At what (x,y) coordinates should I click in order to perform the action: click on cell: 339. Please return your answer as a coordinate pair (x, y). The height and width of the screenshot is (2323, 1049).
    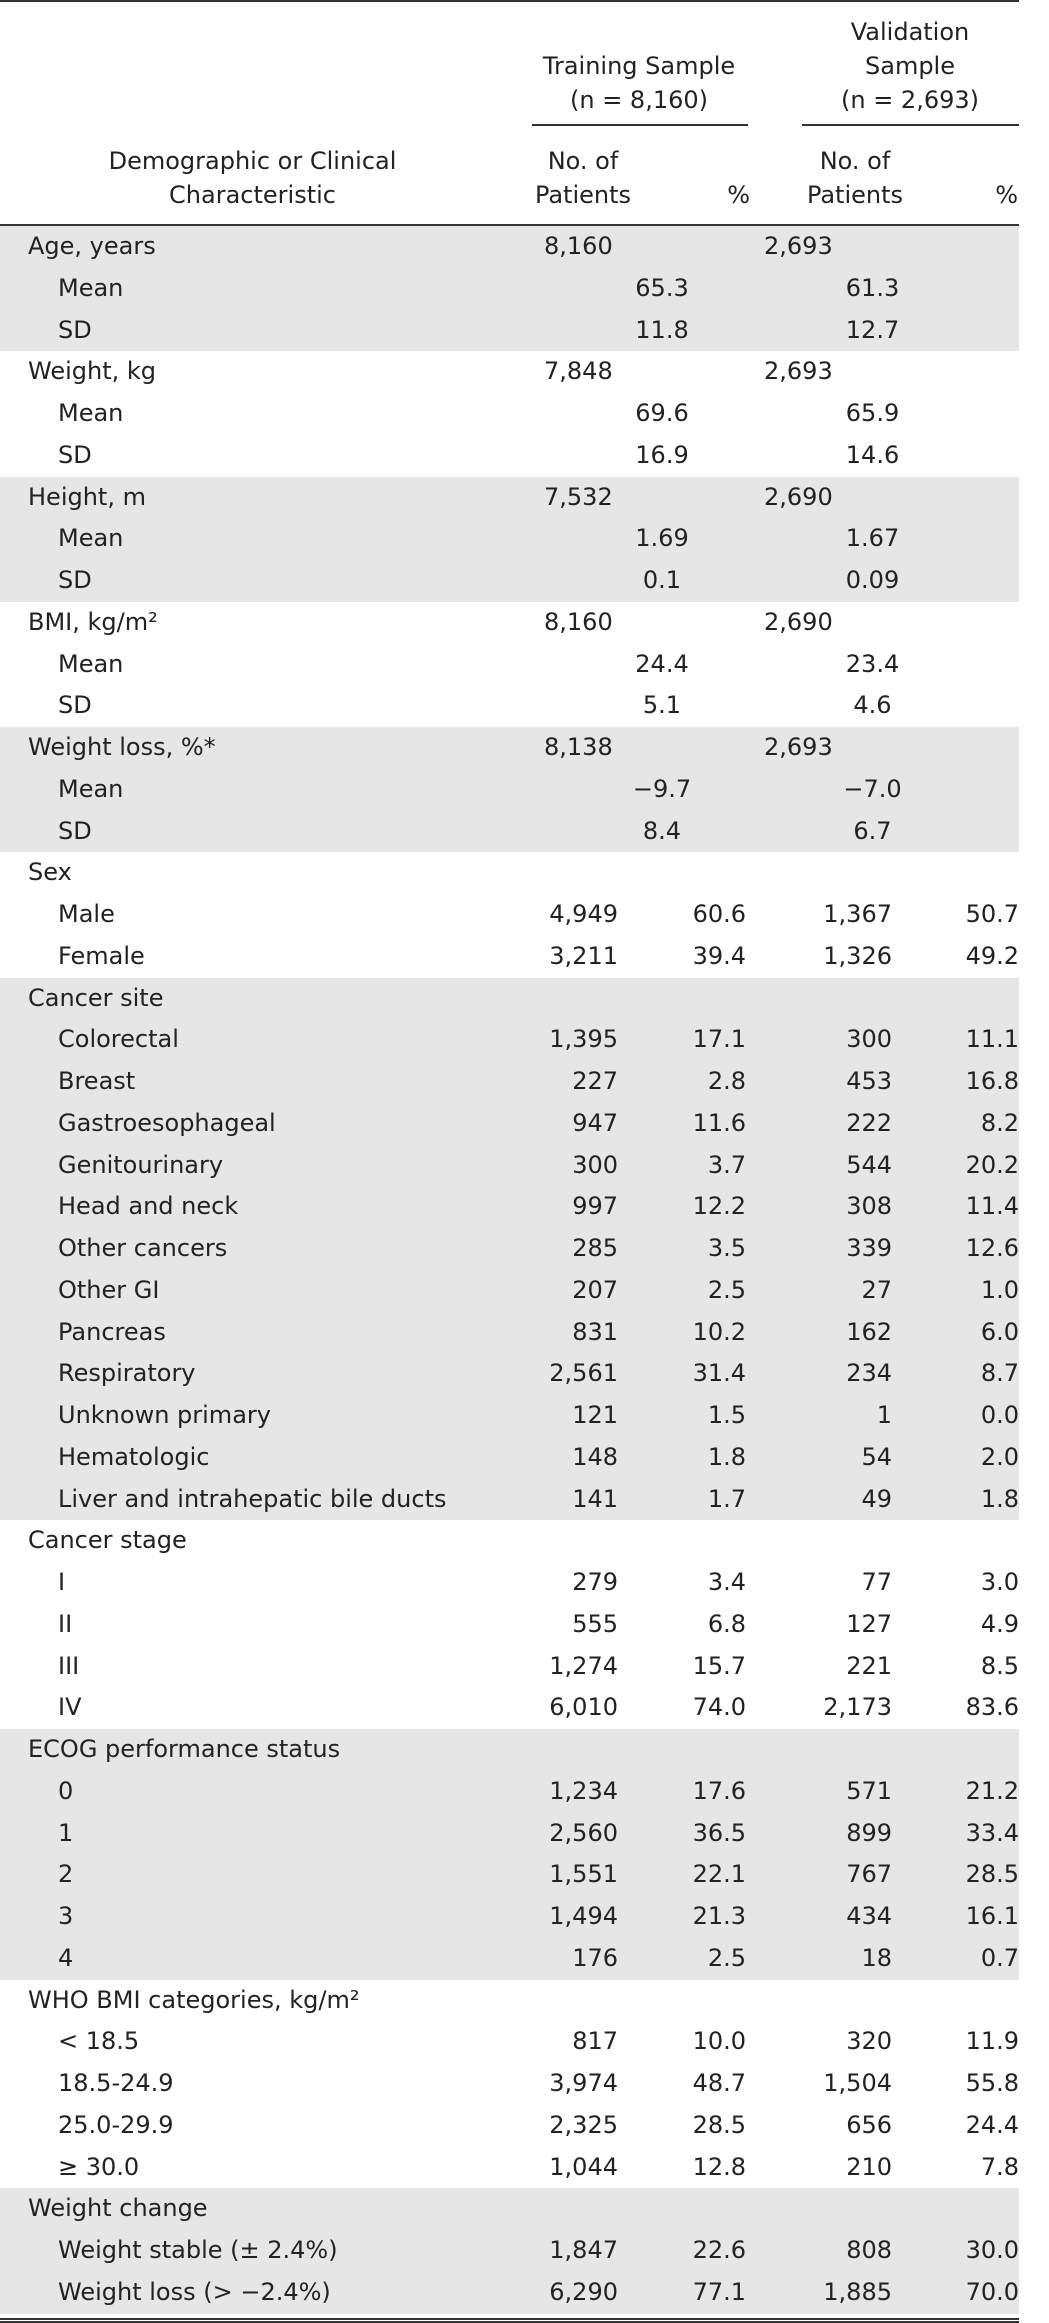
    Looking at the image, I should click on (869, 1248).